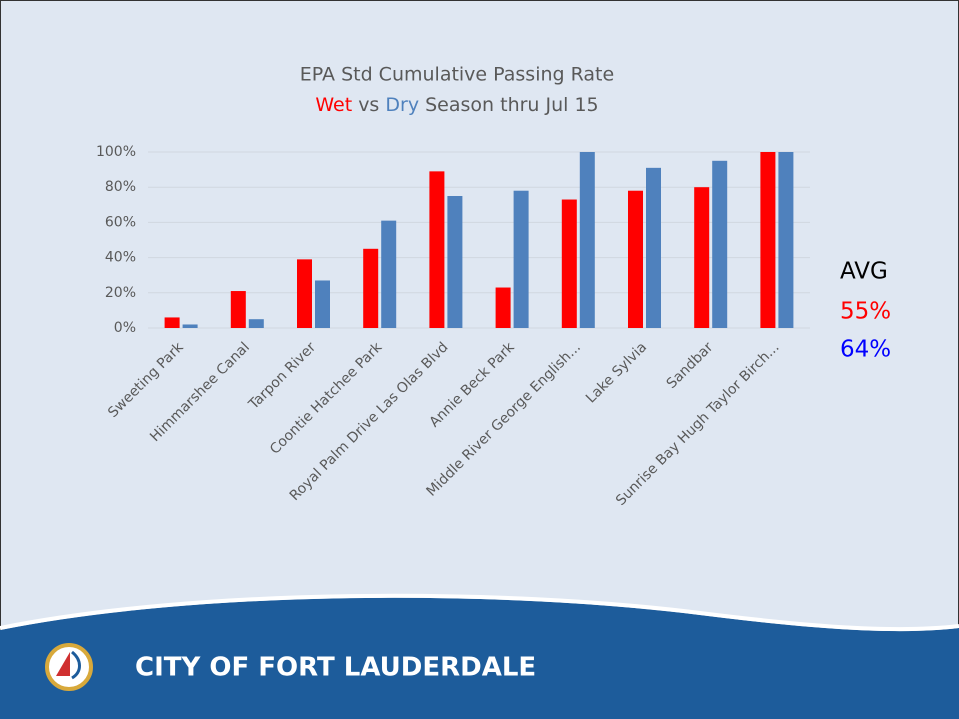 The height and width of the screenshot is (719, 959). What do you see at coordinates (368, 105) in the screenshot?
I see `subtitle-vs: vs` at bounding box center [368, 105].